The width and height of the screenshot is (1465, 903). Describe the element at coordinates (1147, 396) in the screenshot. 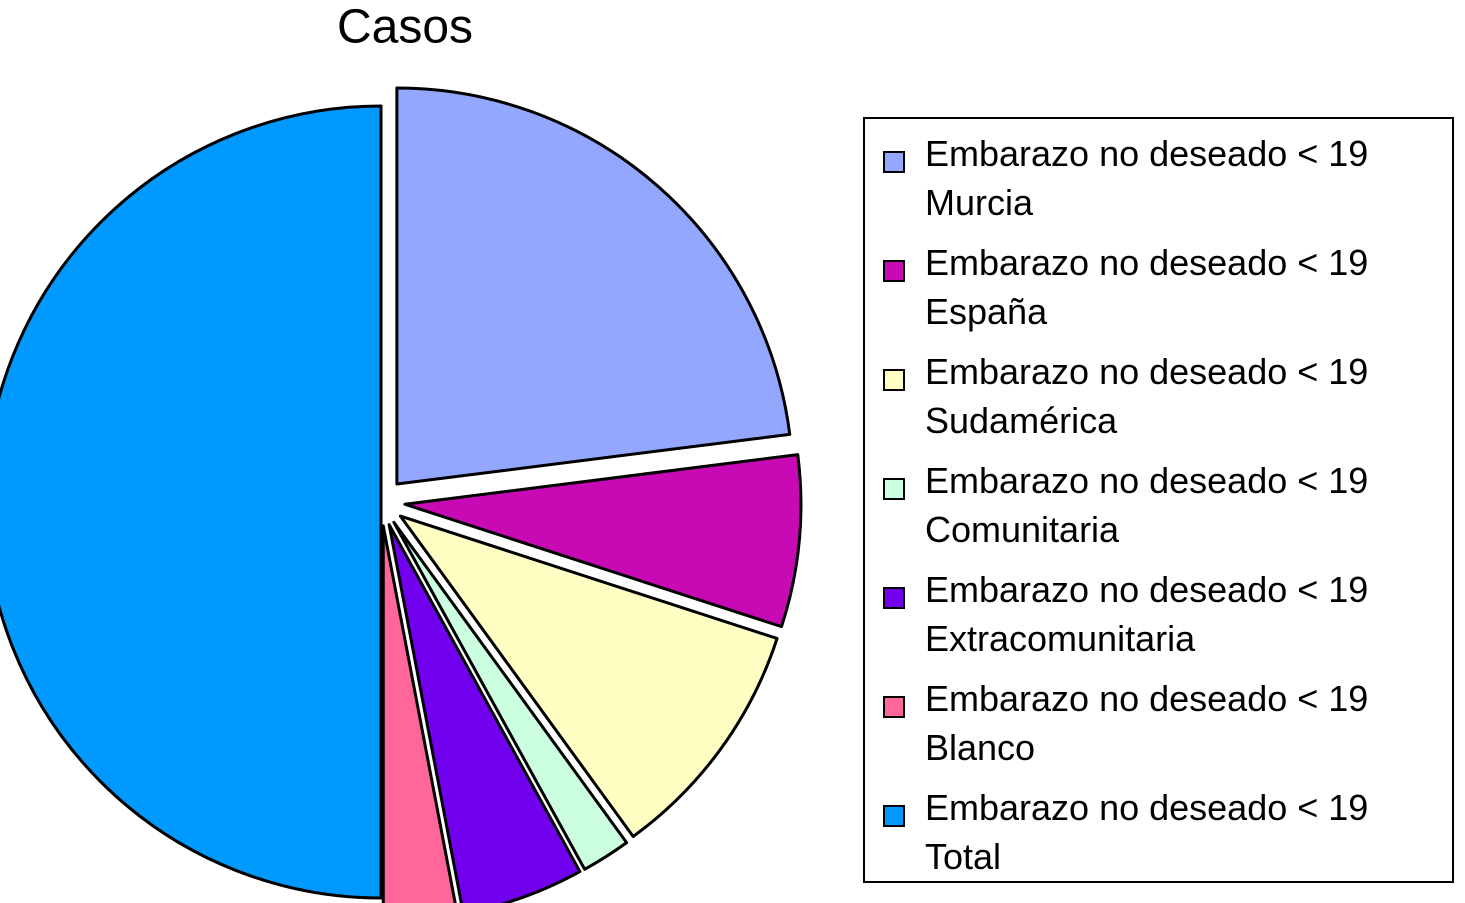

I see `legend-label: Embarazo no deseado < 19 Sudamérica` at that location.